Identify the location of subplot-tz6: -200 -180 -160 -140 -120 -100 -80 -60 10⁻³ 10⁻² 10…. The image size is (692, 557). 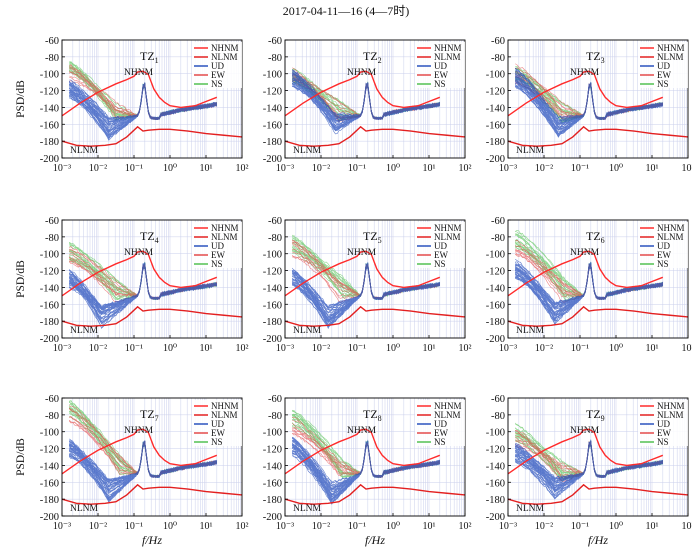
(589, 285).